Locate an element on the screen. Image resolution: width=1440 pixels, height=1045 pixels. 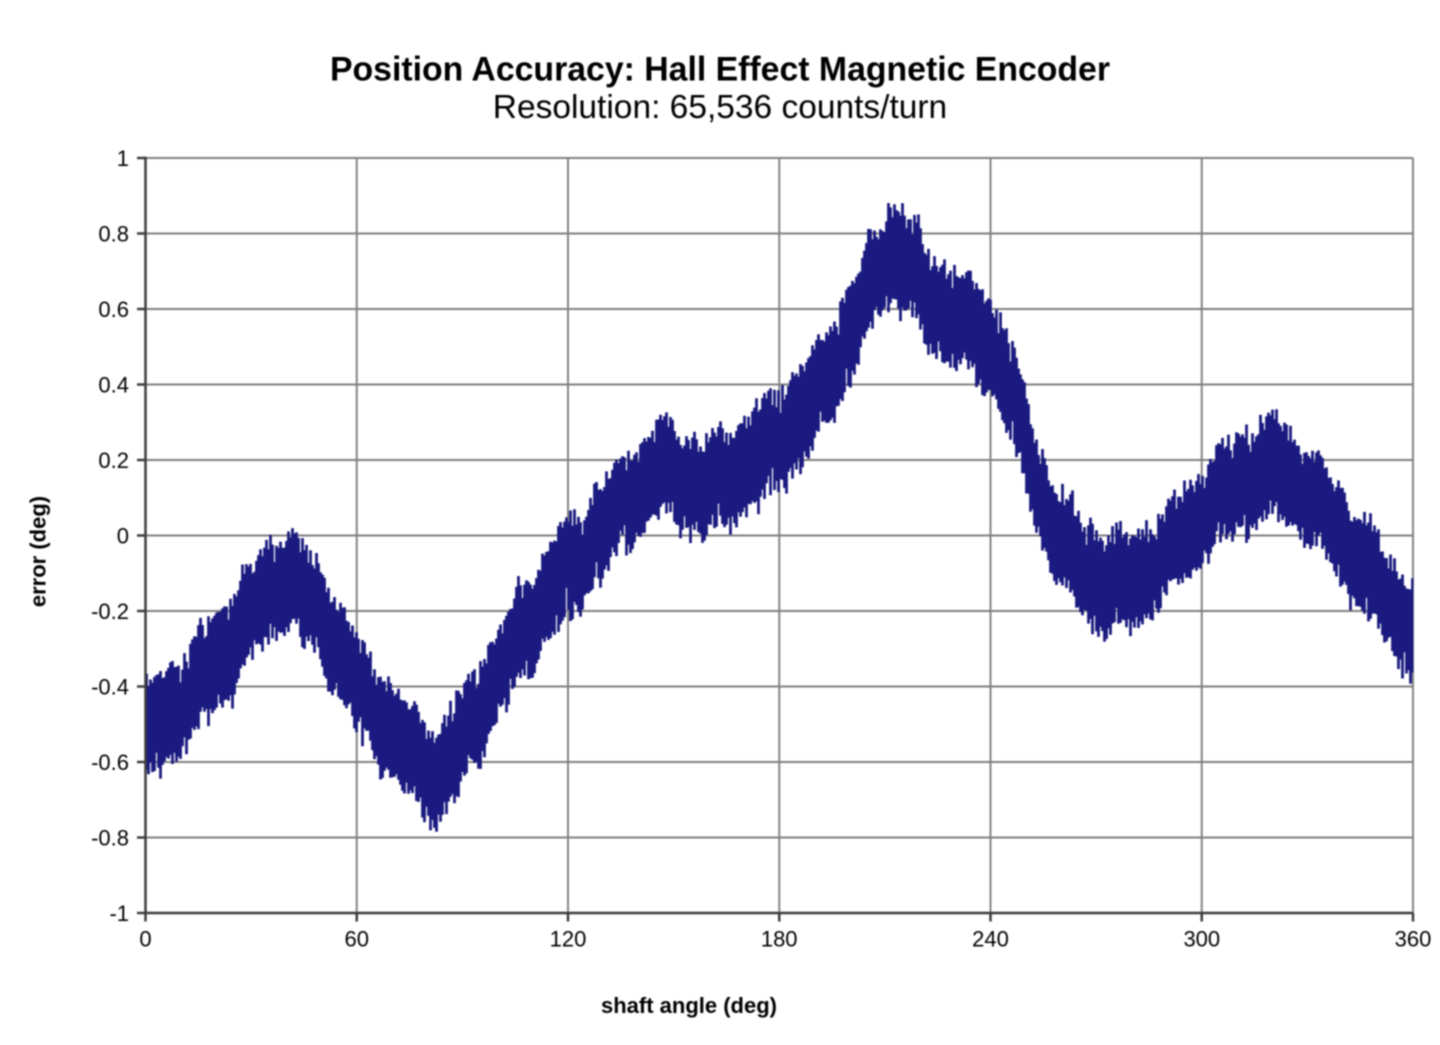
svg-text: -0.2 is located at coordinates (110, 611).